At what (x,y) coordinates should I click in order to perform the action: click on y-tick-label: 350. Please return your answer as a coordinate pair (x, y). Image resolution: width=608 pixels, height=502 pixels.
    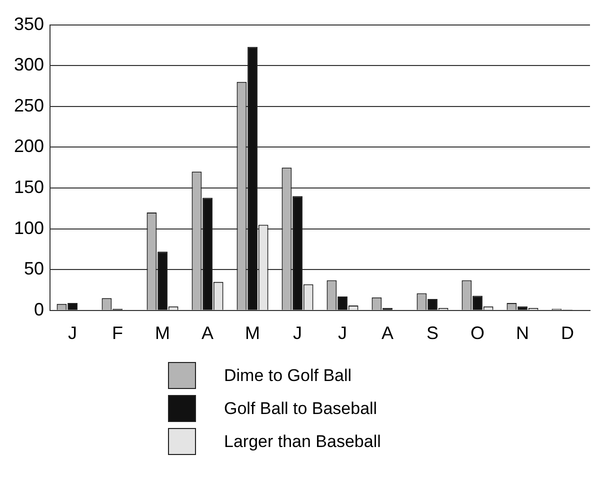
    Looking at the image, I should click on (29, 24).